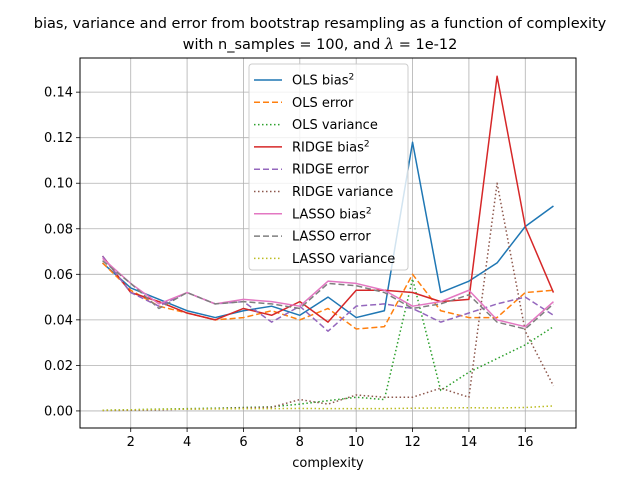 The width and height of the screenshot is (640, 480). What do you see at coordinates (425, 45) in the screenshot?
I see `subtitle-suffix: = 1e-12` at bounding box center [425, 45].